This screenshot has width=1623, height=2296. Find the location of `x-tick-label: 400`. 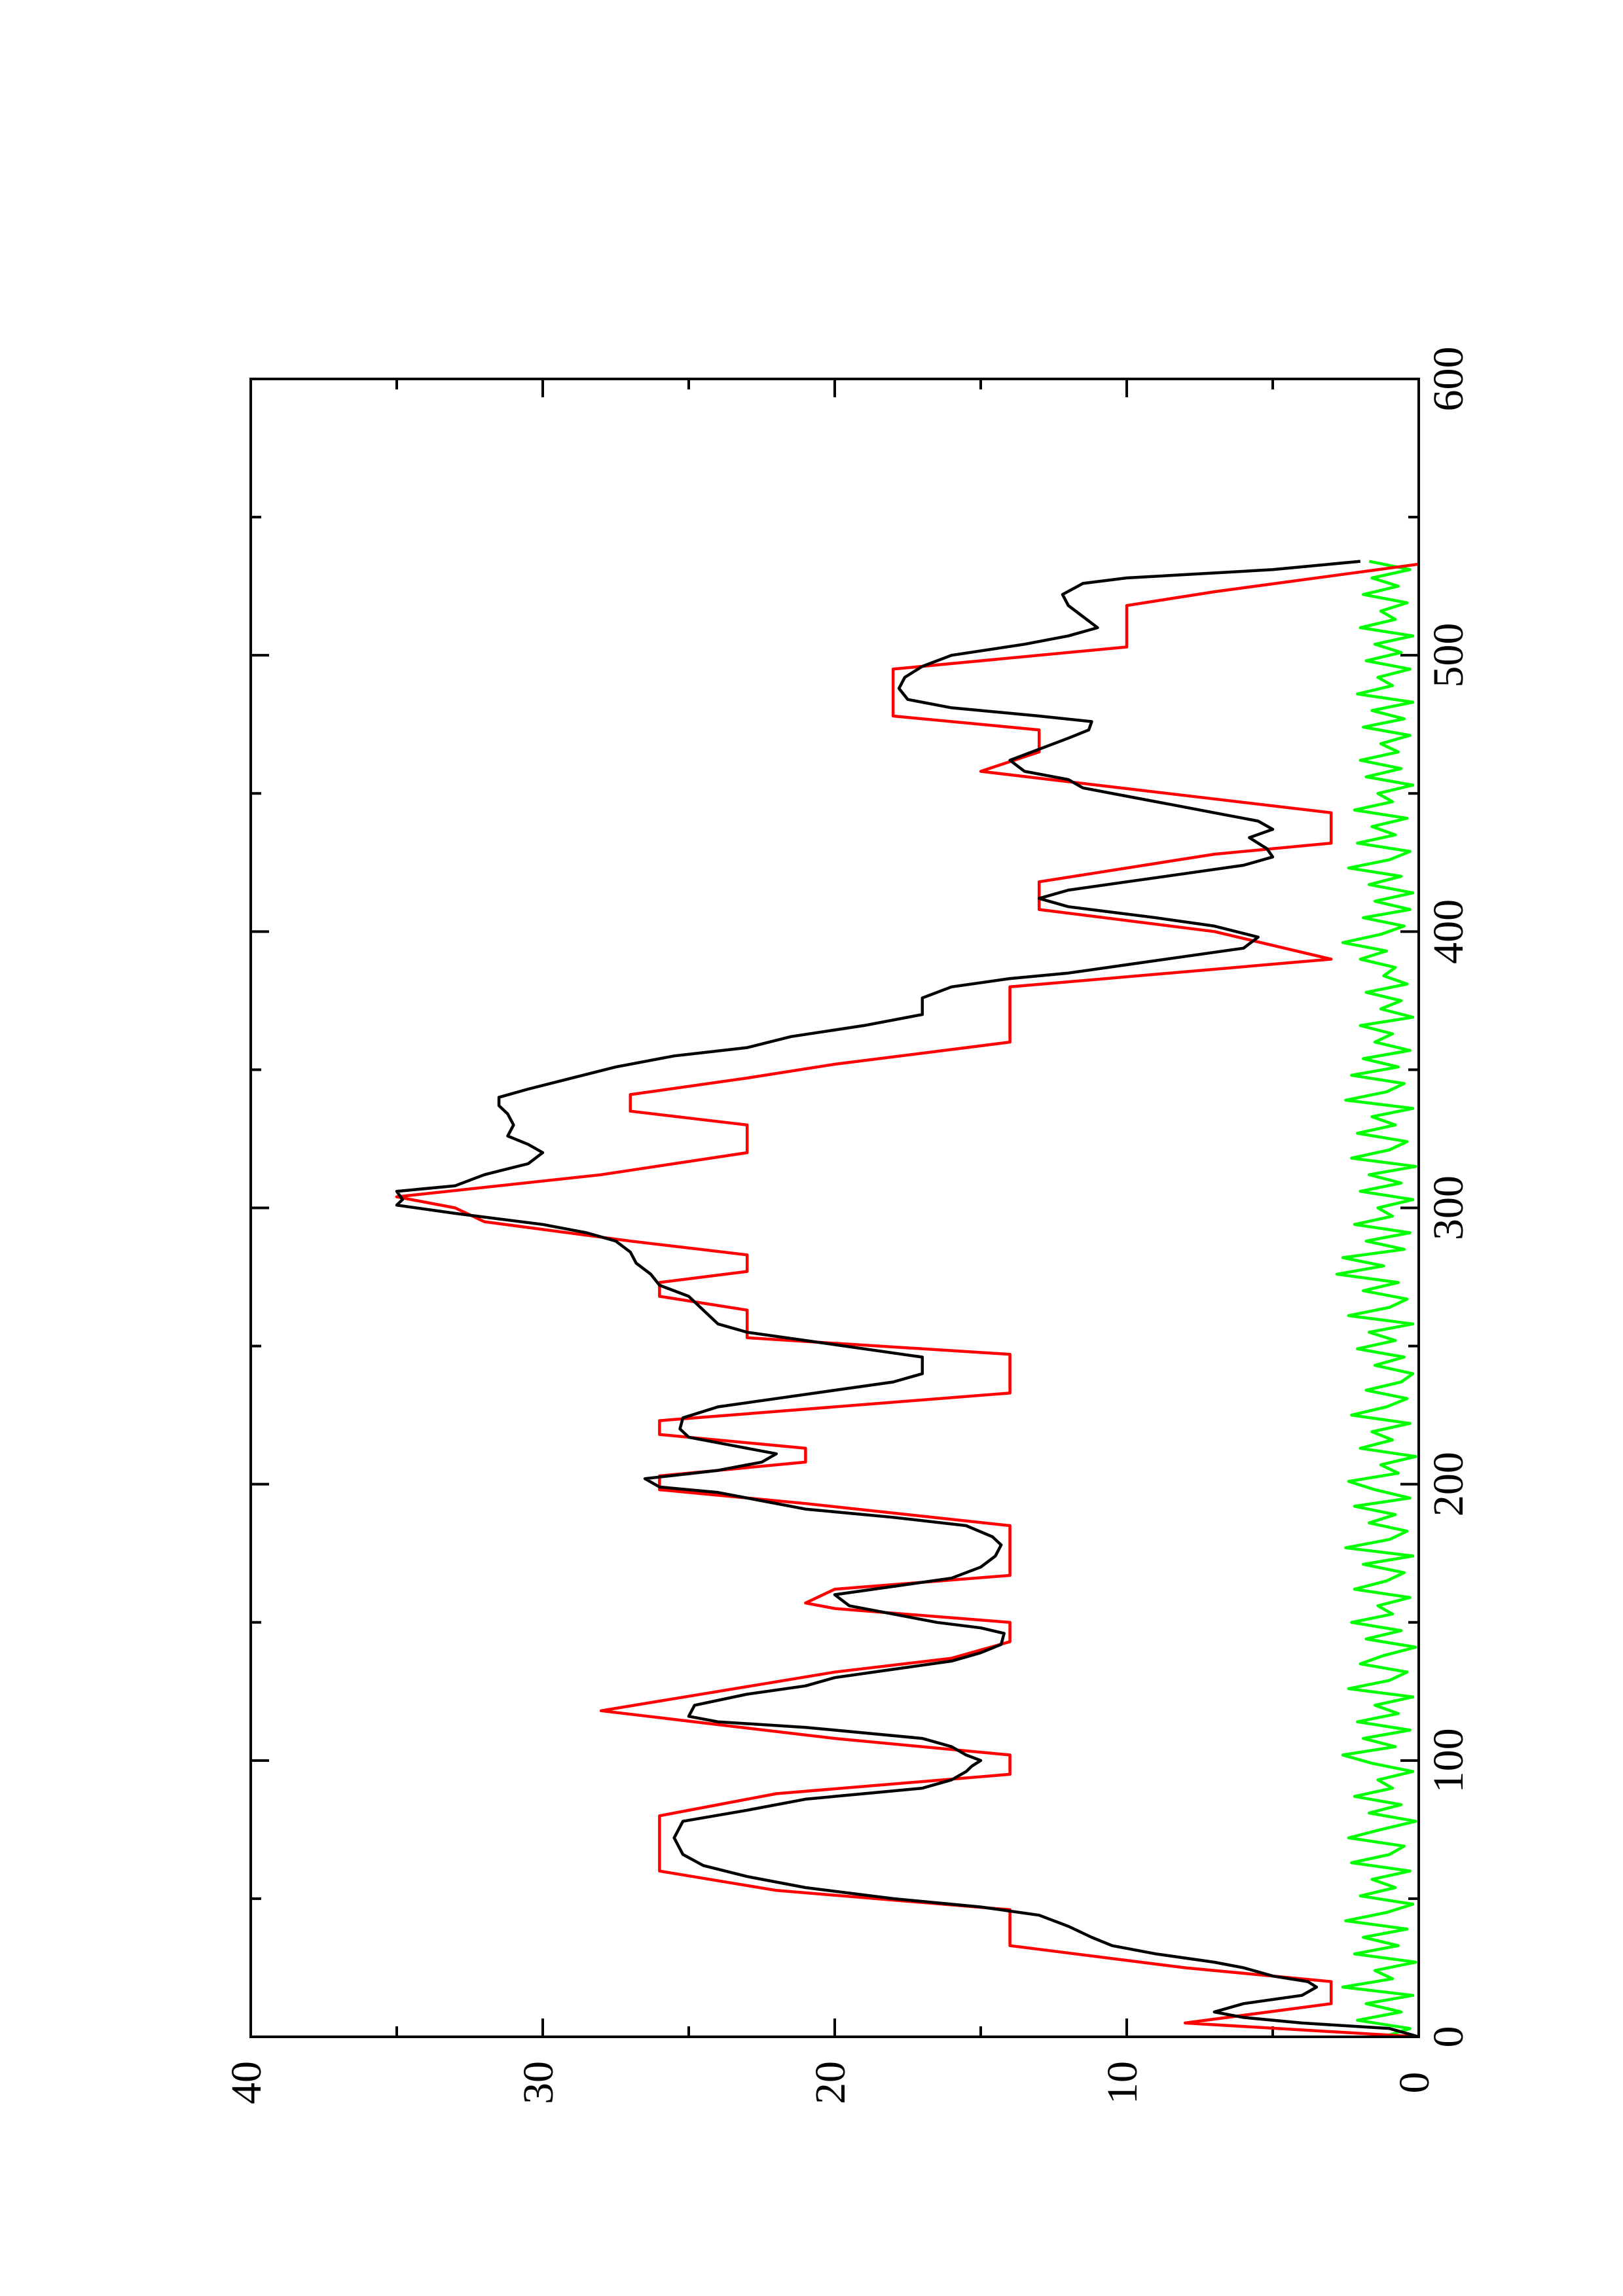

x-tick-label: 400 is located at coordinates (1448, 932).